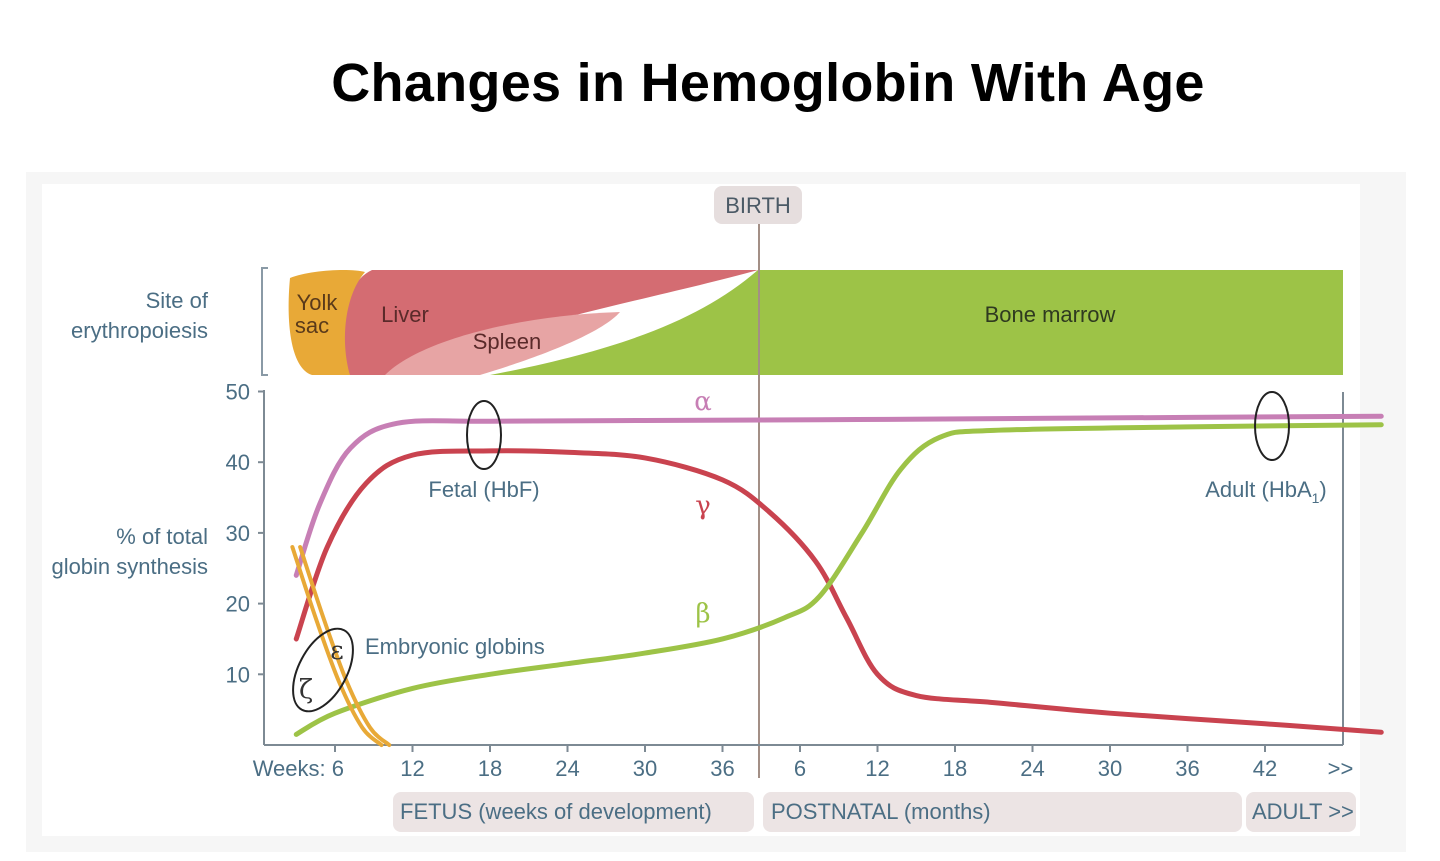  Describe the element at coordinates (336, 651) in the screenshot. I see `series-epsilon-label: ε` at that location.